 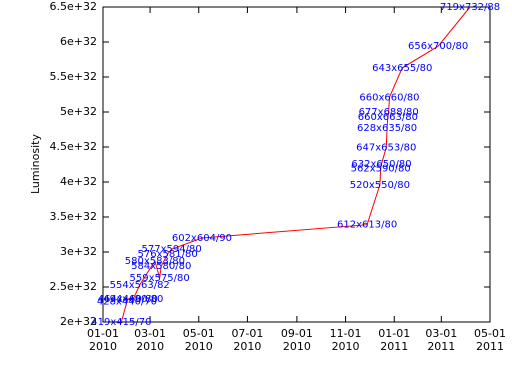 I want to click on y-tick-label: 6.5e+32, so click(x=73, y=6).